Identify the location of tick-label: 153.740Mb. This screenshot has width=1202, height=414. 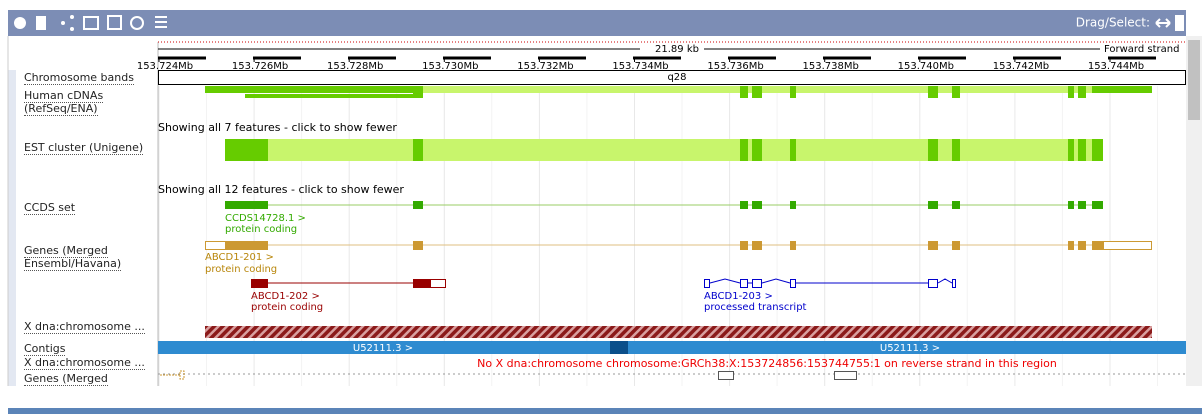
(926, 66).